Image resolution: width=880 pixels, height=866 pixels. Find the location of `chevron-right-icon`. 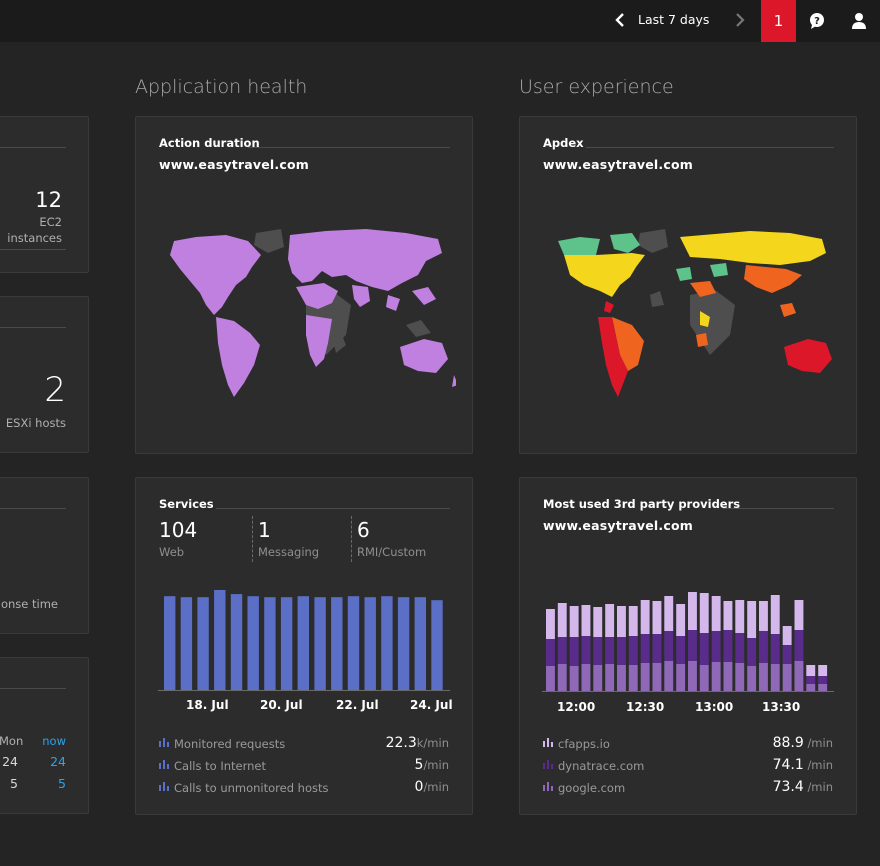

chevron-right-icon is located at coordinates (740, 20).